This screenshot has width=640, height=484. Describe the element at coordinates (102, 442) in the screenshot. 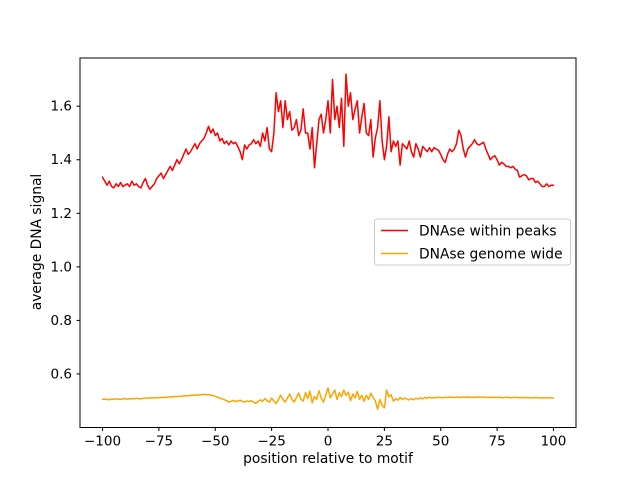

I see `x-tick-label: −100` at that location.